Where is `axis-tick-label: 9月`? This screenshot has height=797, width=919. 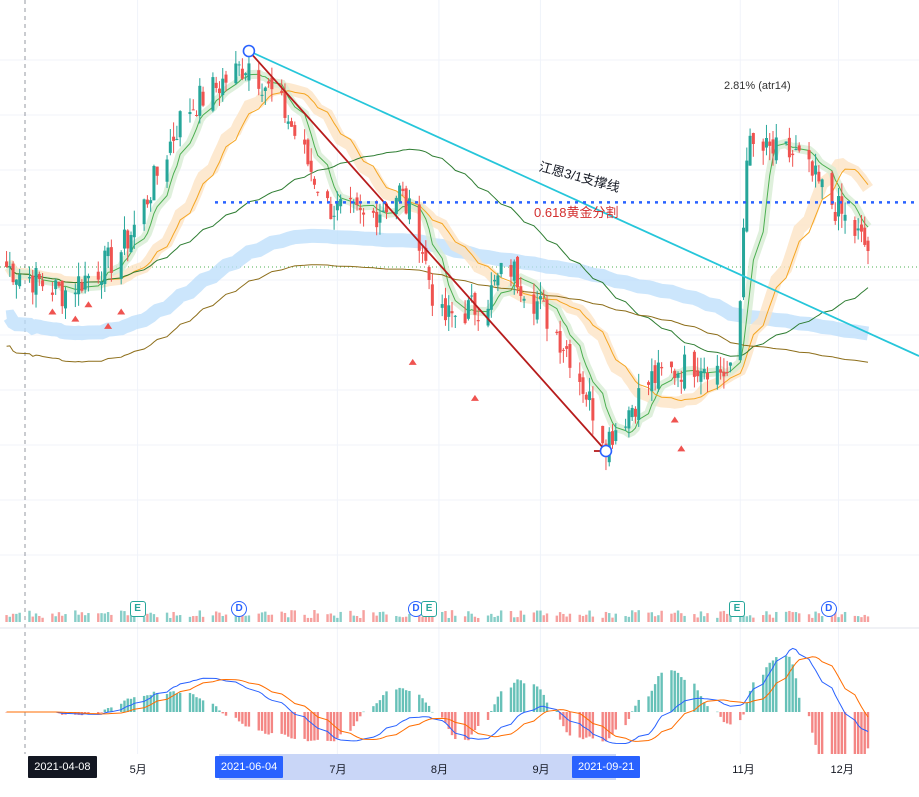 axis-tick-label: 9月 is located at coordinates (541, 770).